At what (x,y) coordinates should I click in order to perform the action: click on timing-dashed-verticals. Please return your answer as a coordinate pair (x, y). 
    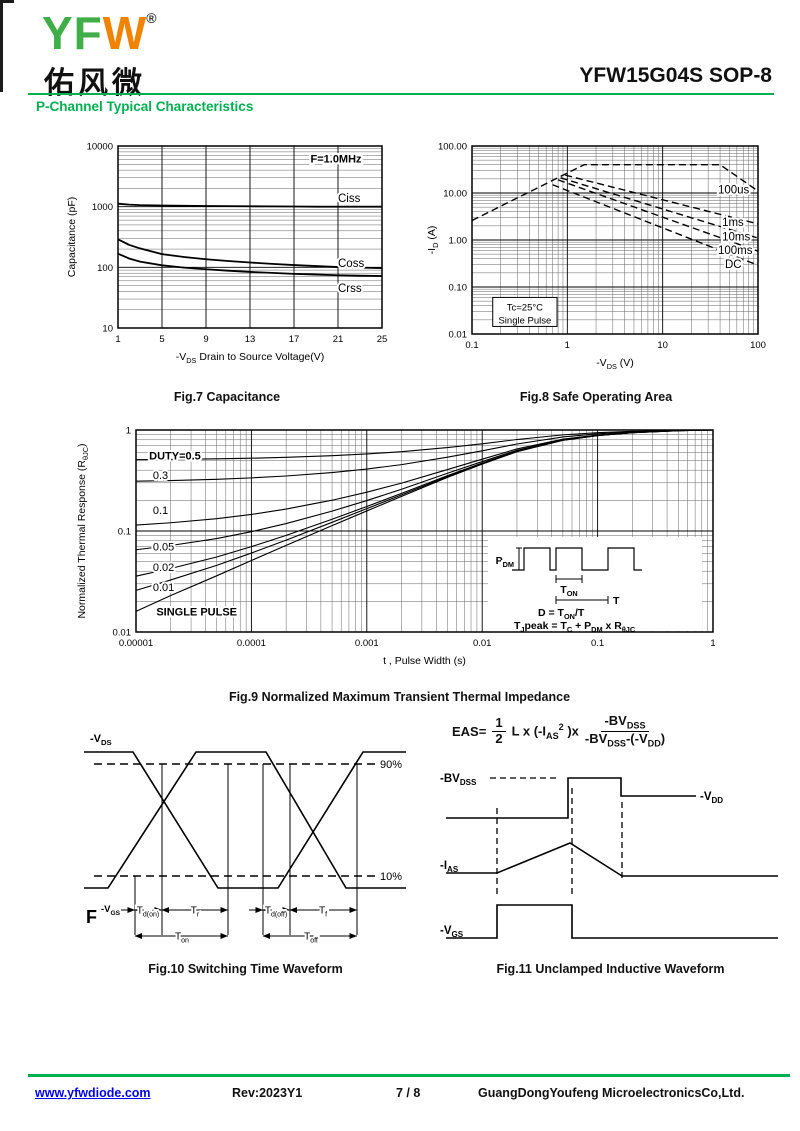
    Looking at the image, I should click on (559, 843).